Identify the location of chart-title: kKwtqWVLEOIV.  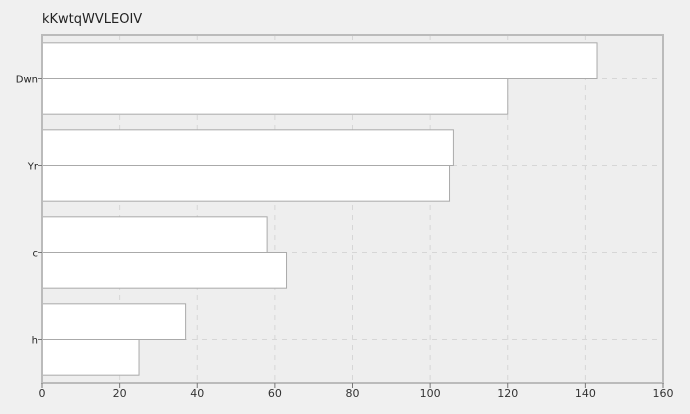
(92, 19).